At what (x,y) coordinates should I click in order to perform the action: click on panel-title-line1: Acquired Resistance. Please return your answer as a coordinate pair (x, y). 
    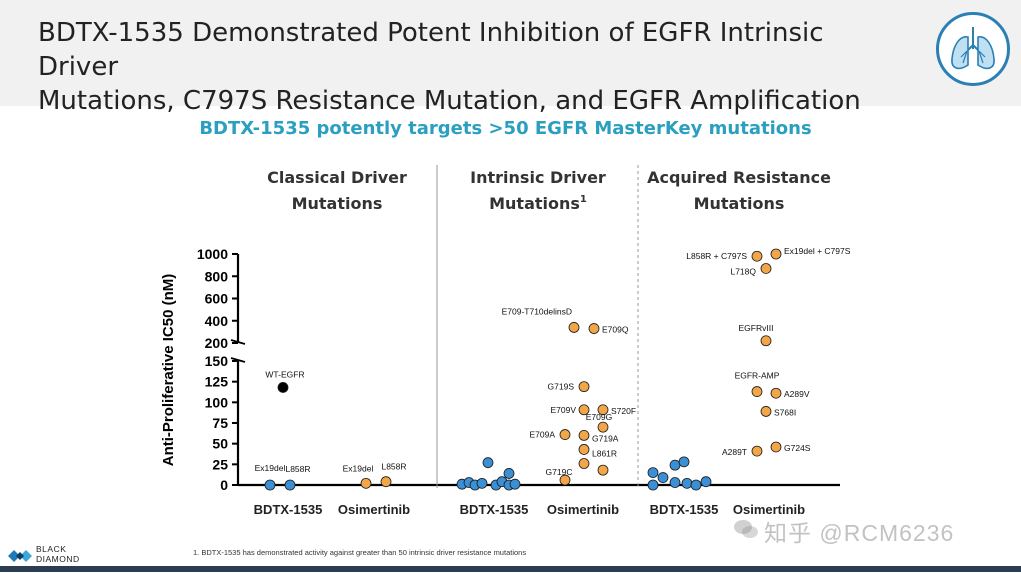
    Looking at the image, I should click on (739, 177).